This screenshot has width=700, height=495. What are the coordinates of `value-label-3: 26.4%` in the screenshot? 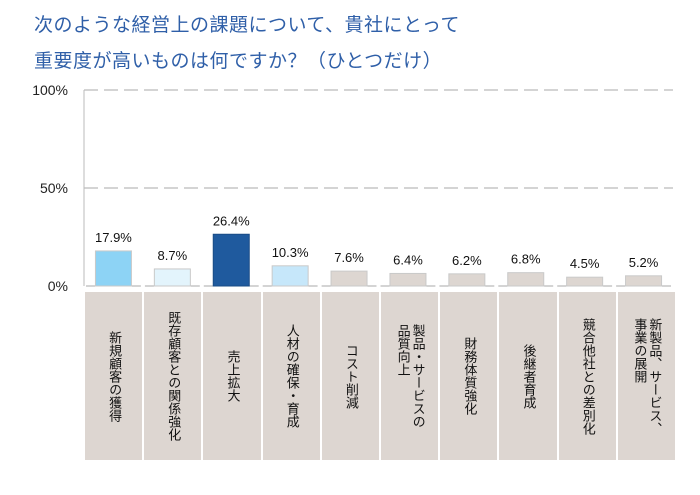 It's located at (231, 220).